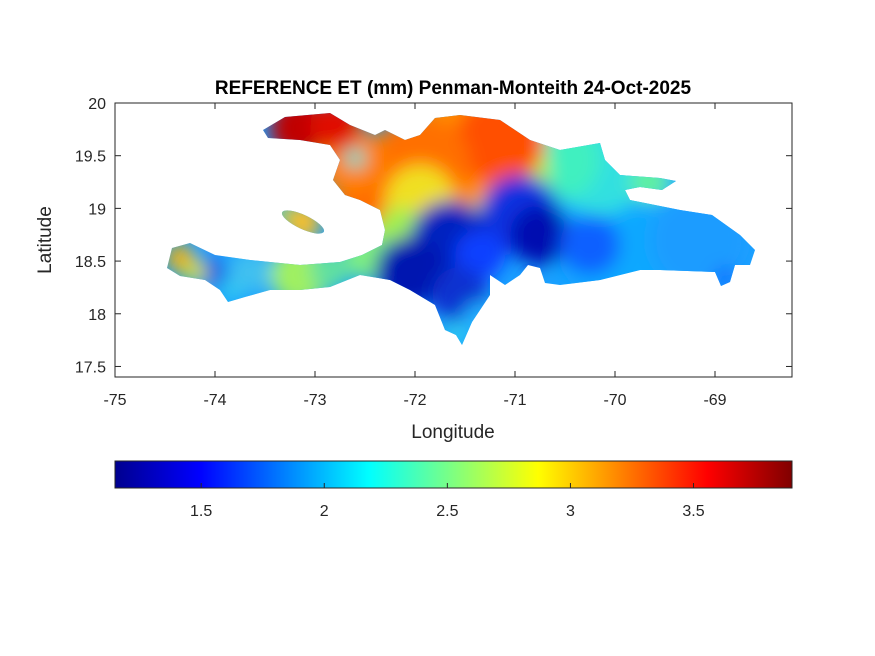  What do you see at coordinates (714, 400) in the screenshot?
I see `x-tick-label: -69` at bounding box center [714, 400].